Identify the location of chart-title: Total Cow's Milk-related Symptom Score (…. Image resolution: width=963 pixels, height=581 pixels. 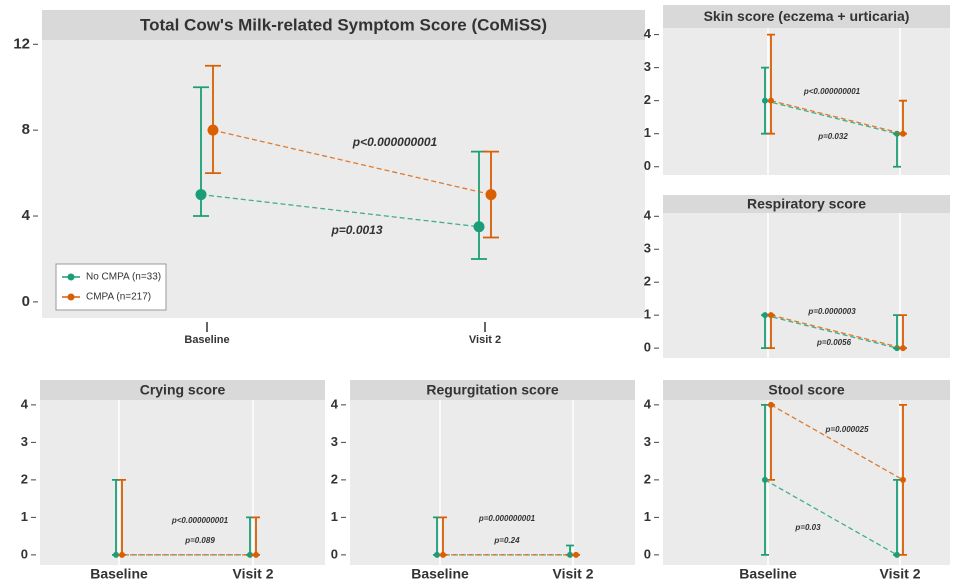
(343, 24).